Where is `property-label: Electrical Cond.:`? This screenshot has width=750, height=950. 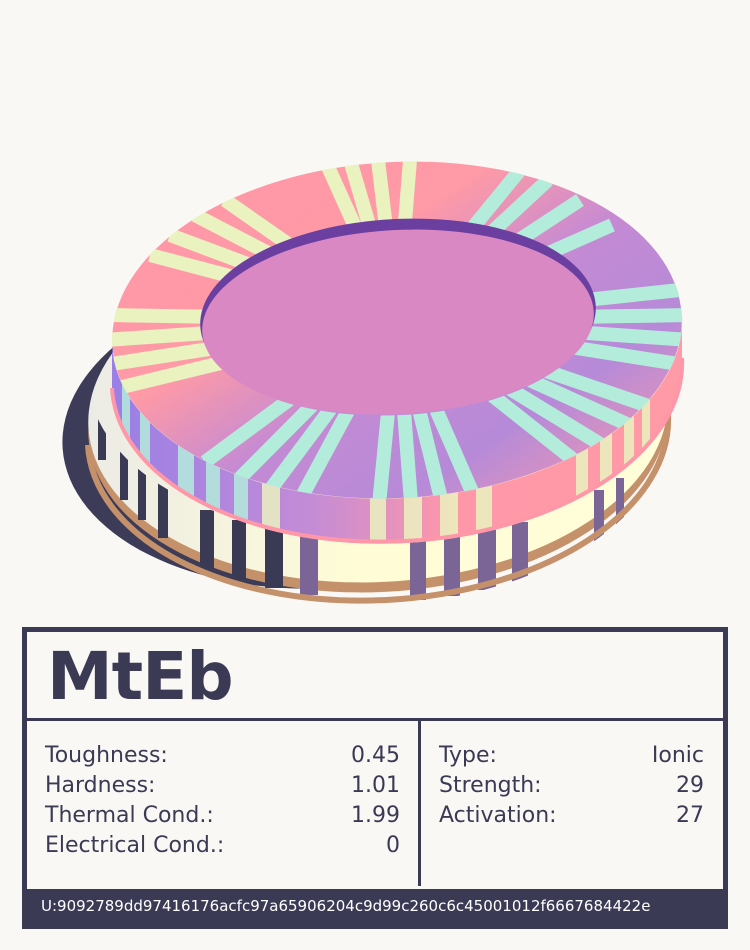 property-label: Electrical Cond.: is located at coordinates (135, 845).